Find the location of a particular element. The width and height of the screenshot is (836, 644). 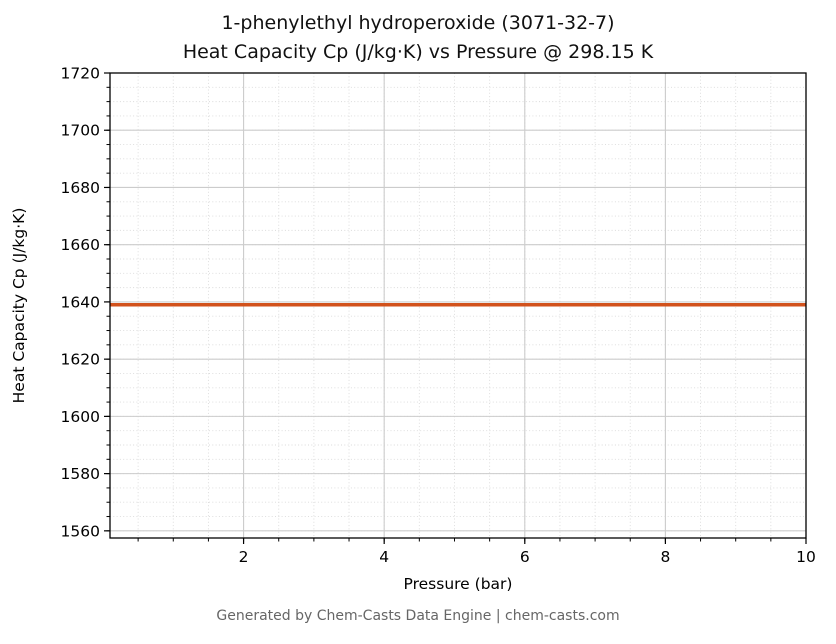

y-tick-label: 1680 is located at coordinates (80, 188).